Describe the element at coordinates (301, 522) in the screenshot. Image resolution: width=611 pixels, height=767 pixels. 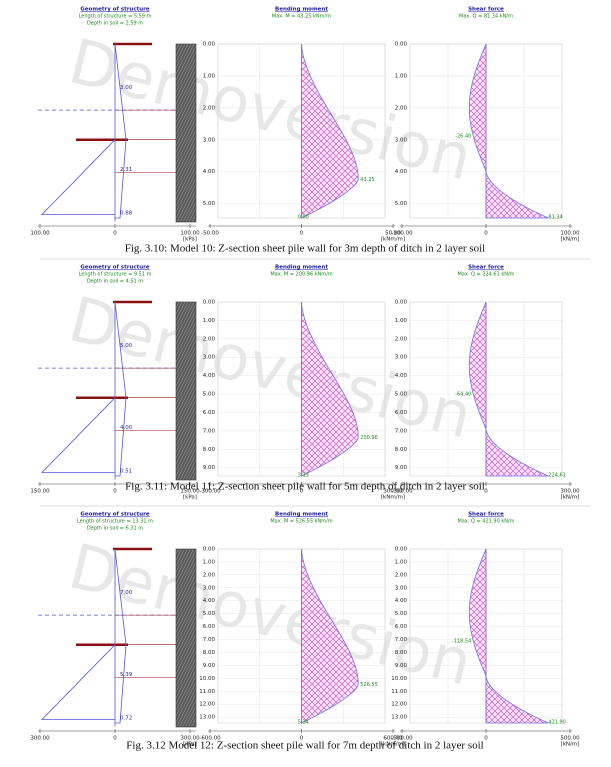
I see `panel-subtitle: Max. M = 526.55 kNm/m` at that location.